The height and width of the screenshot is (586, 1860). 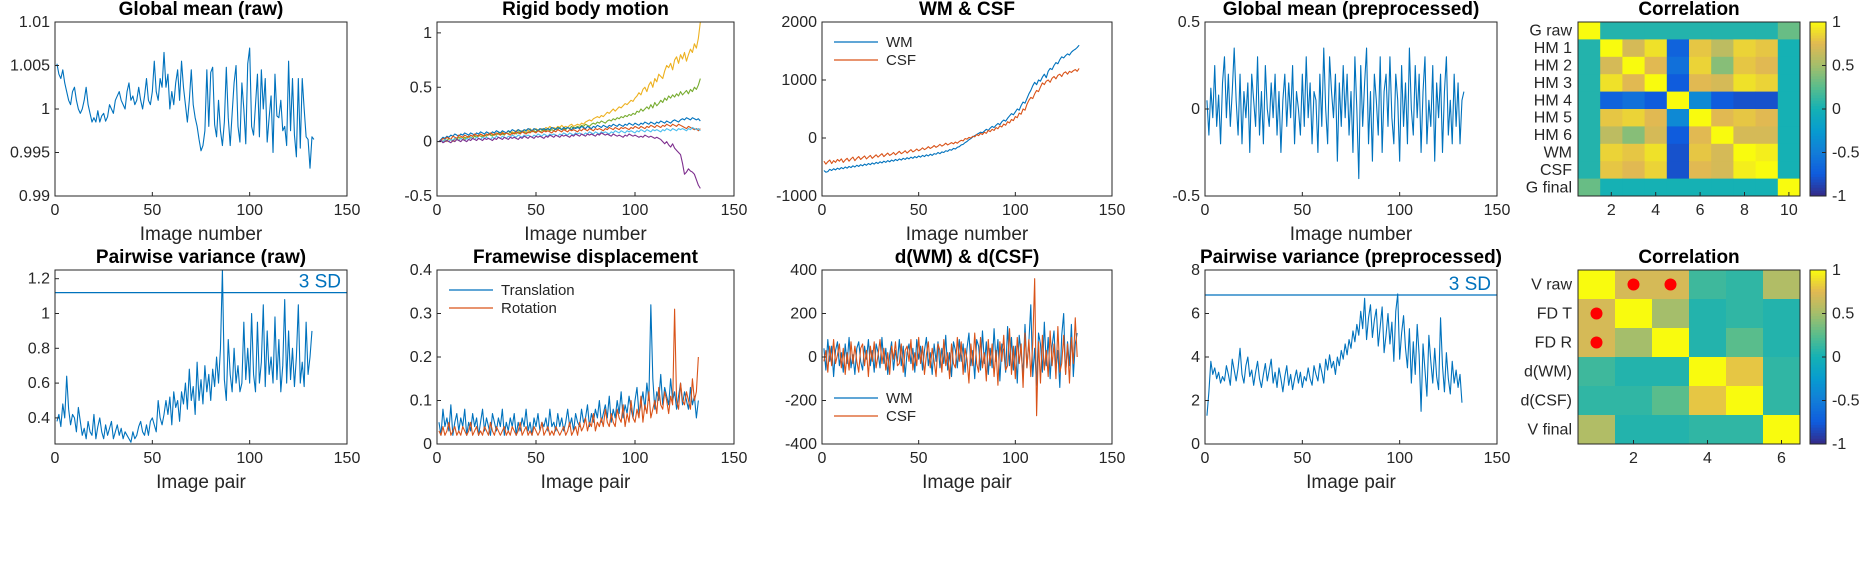 I want to click on colorbar: 1 0.5 0 -0.5 -1, so click(x=1834, y=109).